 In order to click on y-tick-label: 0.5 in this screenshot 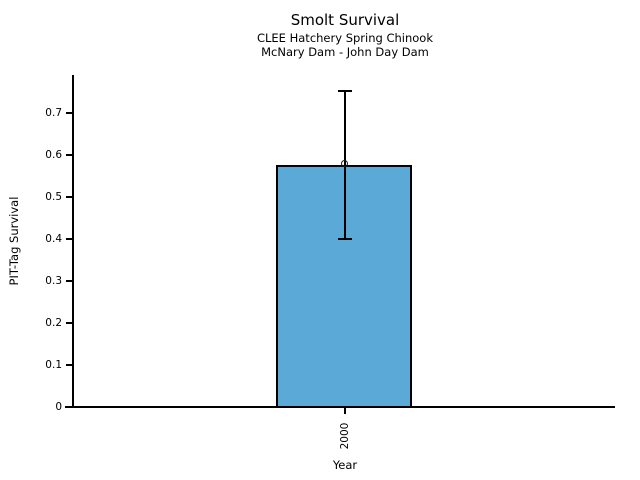, I will do `click(53, 197)`.